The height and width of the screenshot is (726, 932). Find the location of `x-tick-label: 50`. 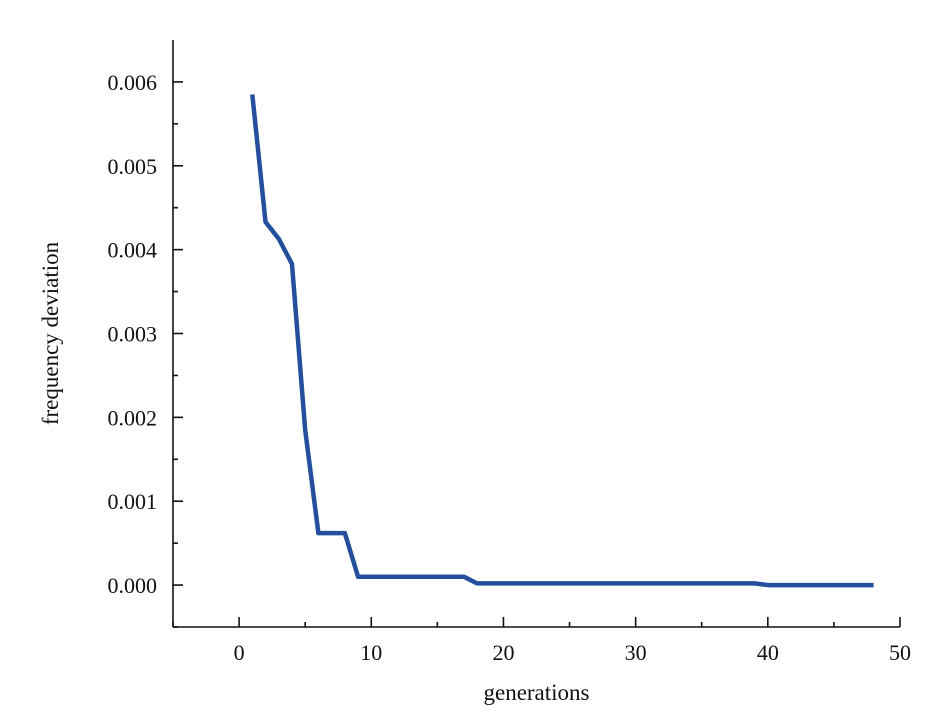

x-tick-label: 50 is located at coordinates (900, 652).